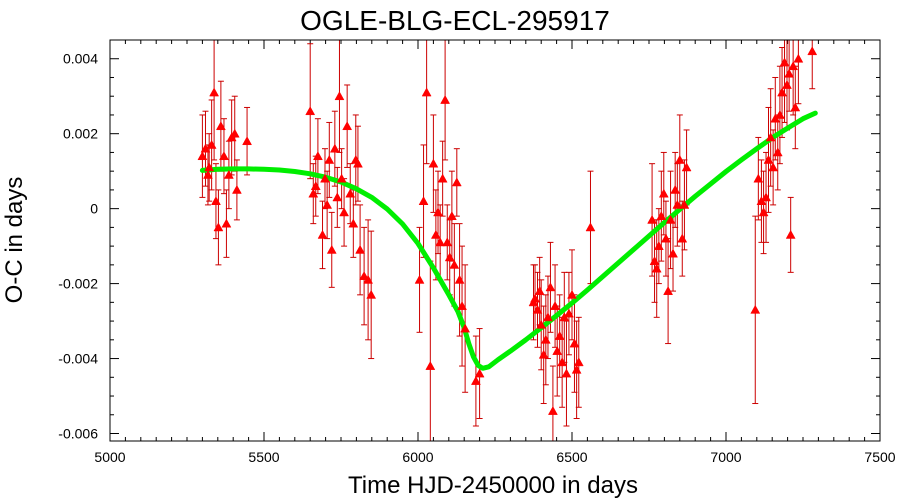 This screenshot has height=500, width=900. What do you see at coordinates (78, 434) in the screenshot?
I see `y-tick-label: -0.006` at bounding box center [78, 434].